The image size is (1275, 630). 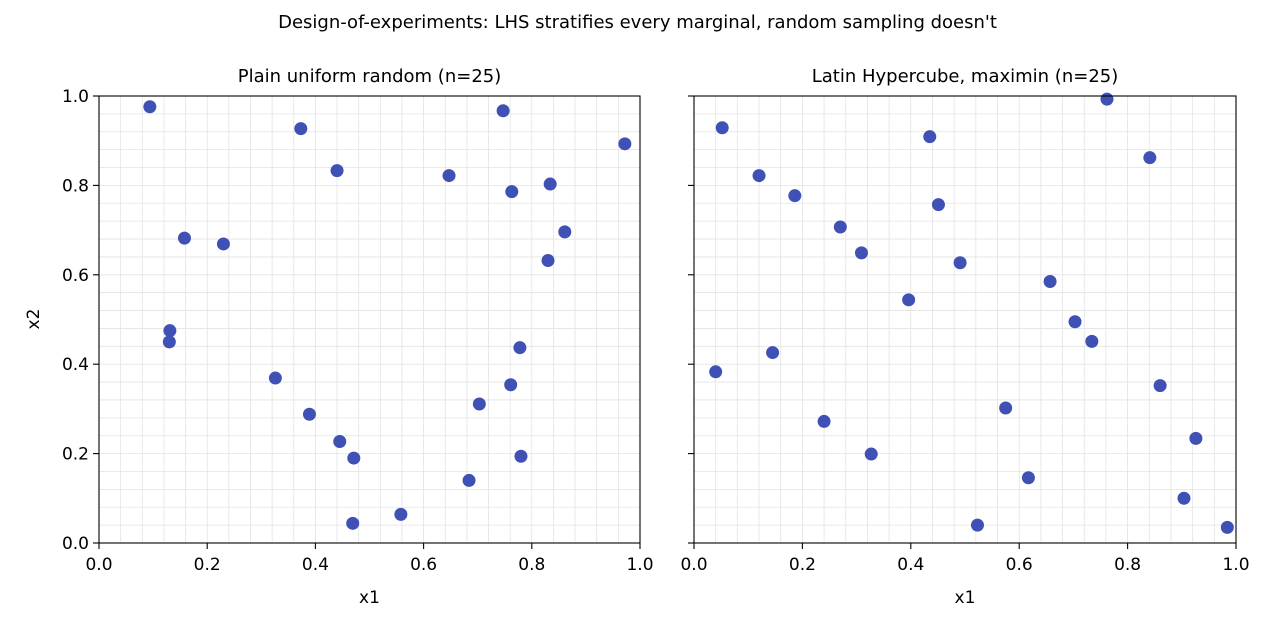 What do you see at coordinates (75, 455) in the screenshot?
I see `y-tick-label: 0.2` at bounding box center [75, 455].